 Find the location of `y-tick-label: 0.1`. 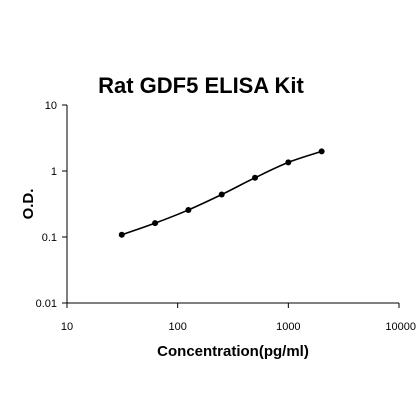

y-tick-label: 0.1 is located at coordinates (49, 238).